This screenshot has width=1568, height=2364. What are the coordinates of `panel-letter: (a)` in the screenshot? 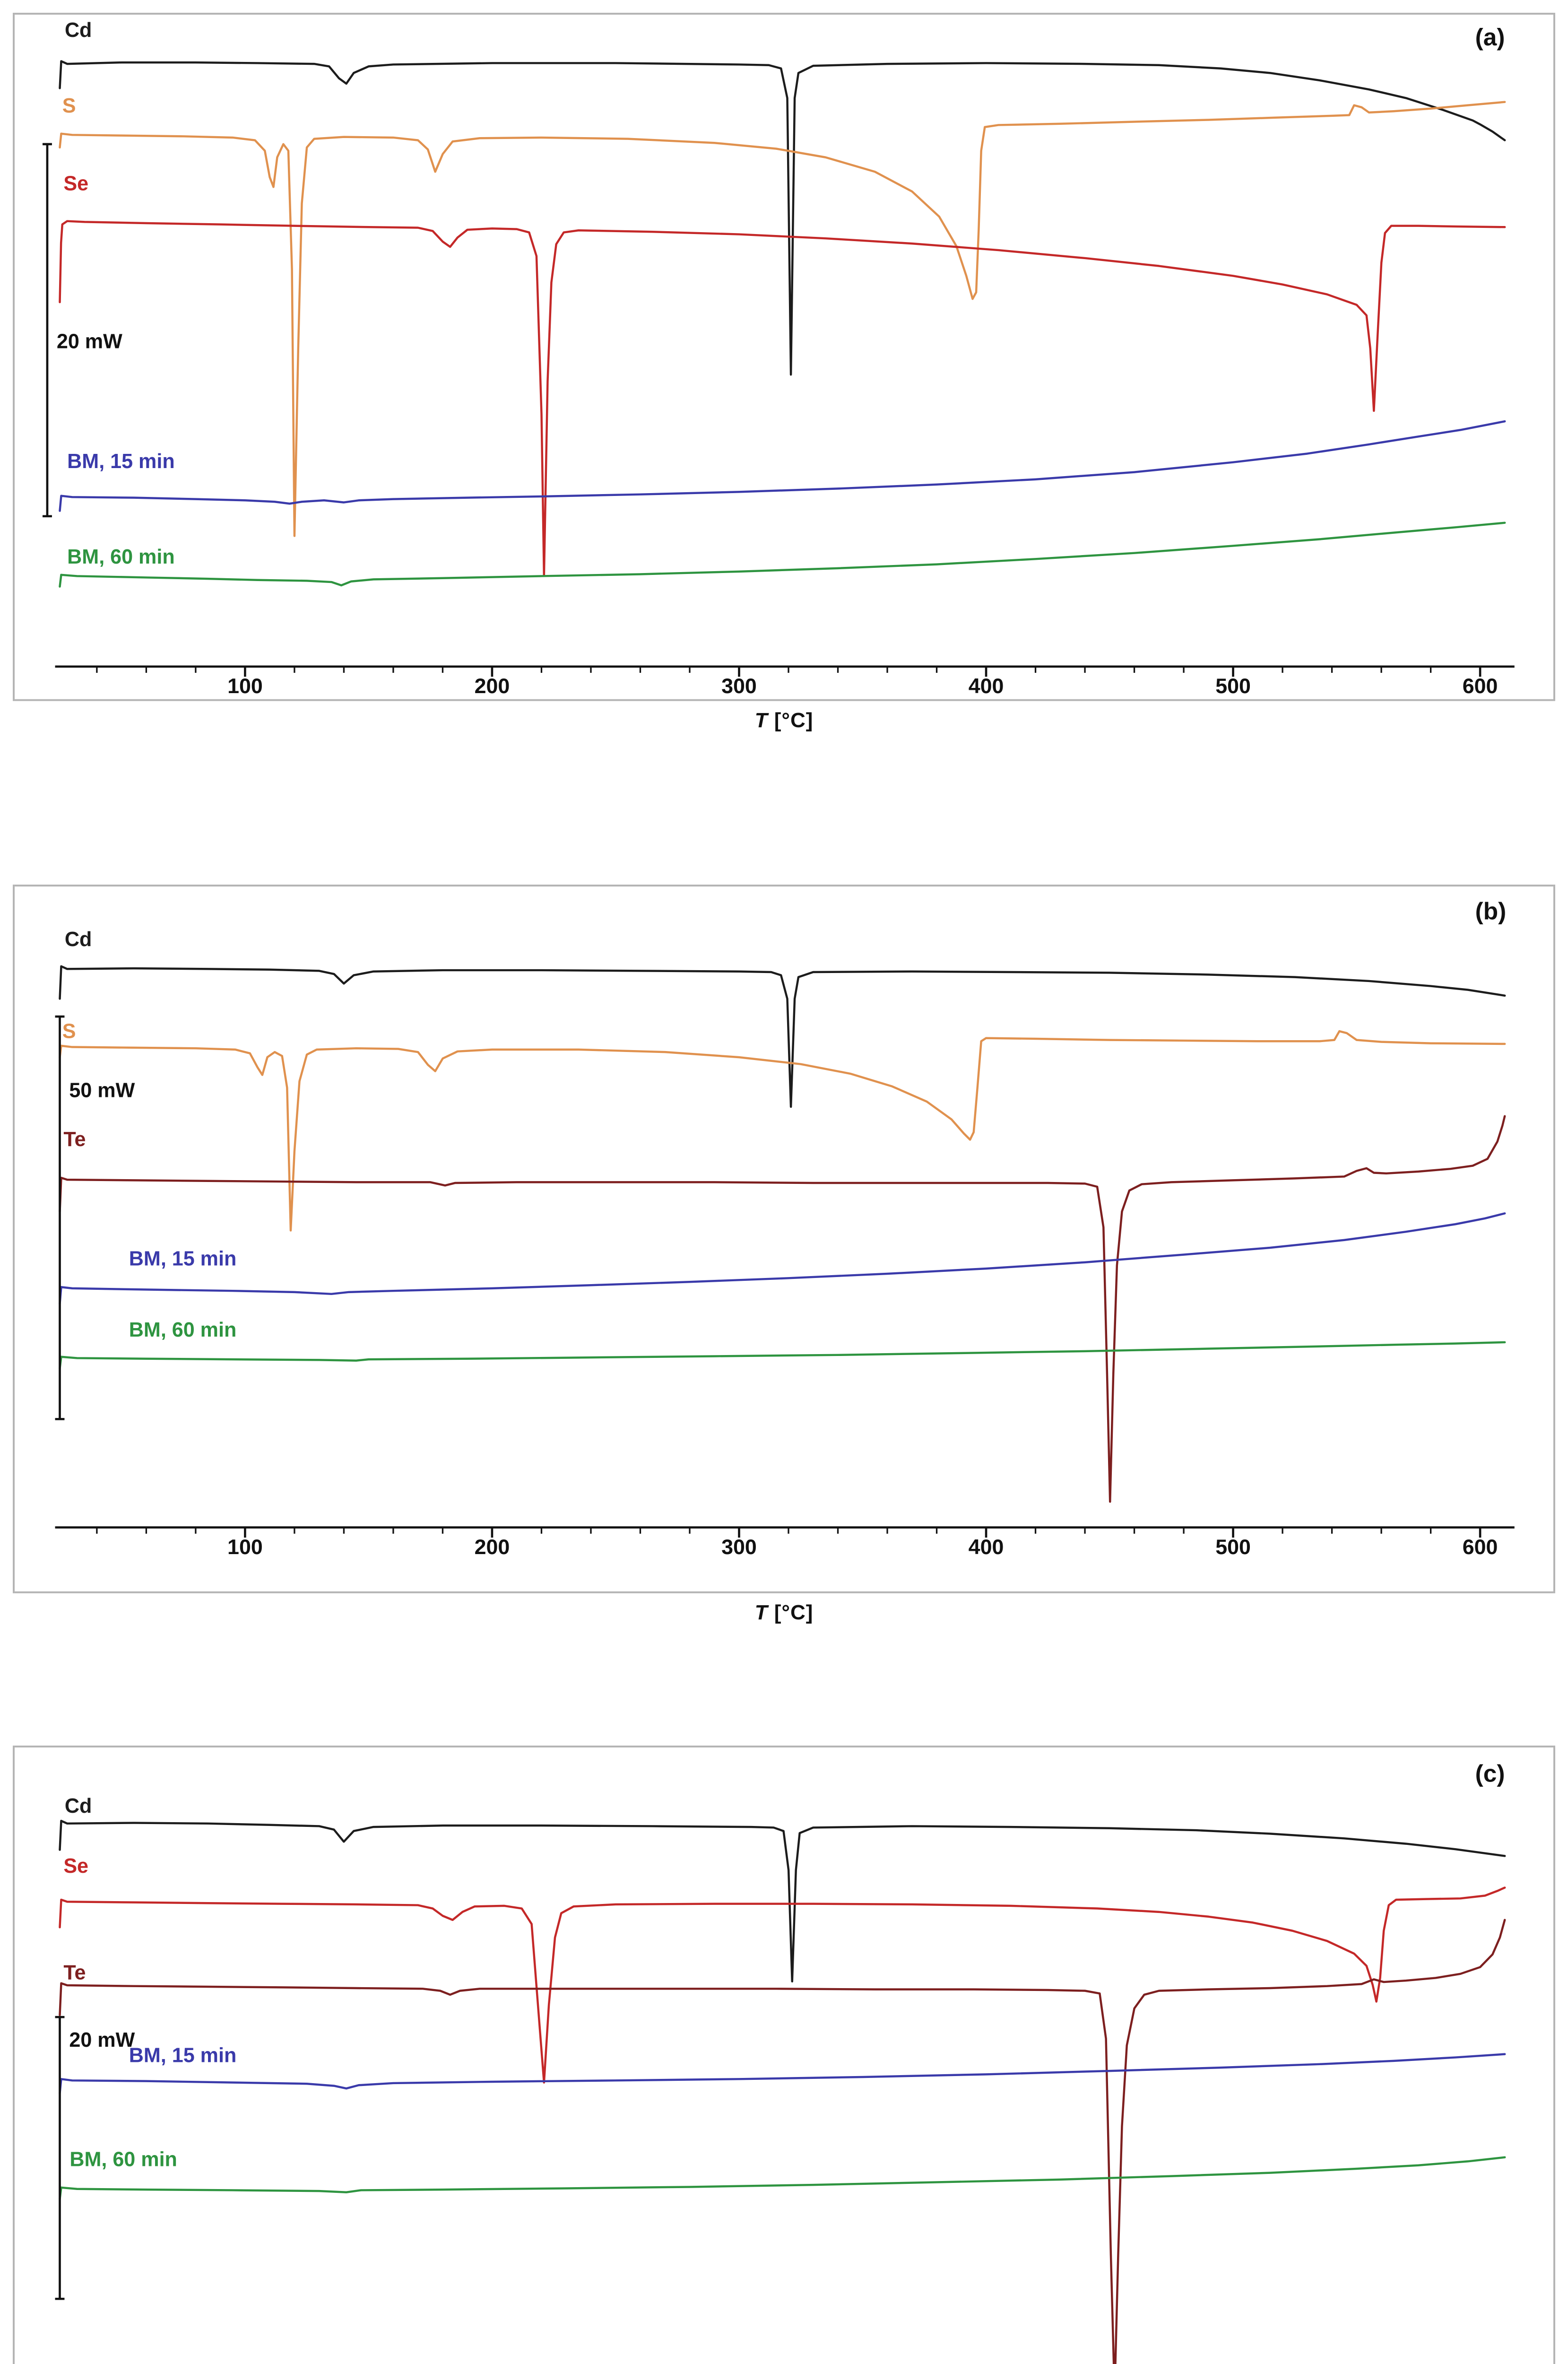 It's located at (1490, 37).